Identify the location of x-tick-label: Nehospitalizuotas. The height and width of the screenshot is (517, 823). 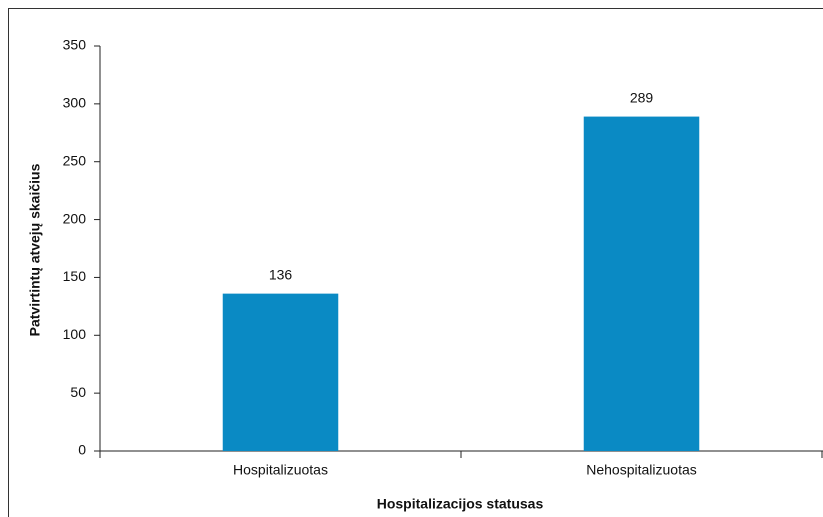
(641, 470).